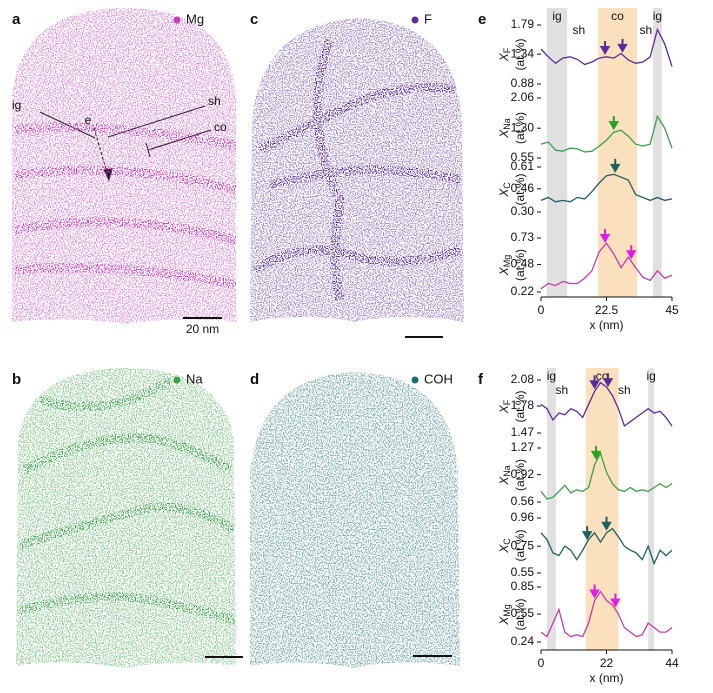 The image size is (713, 693). I want to click on y-tick-label: 0.46, so click(523, 188).